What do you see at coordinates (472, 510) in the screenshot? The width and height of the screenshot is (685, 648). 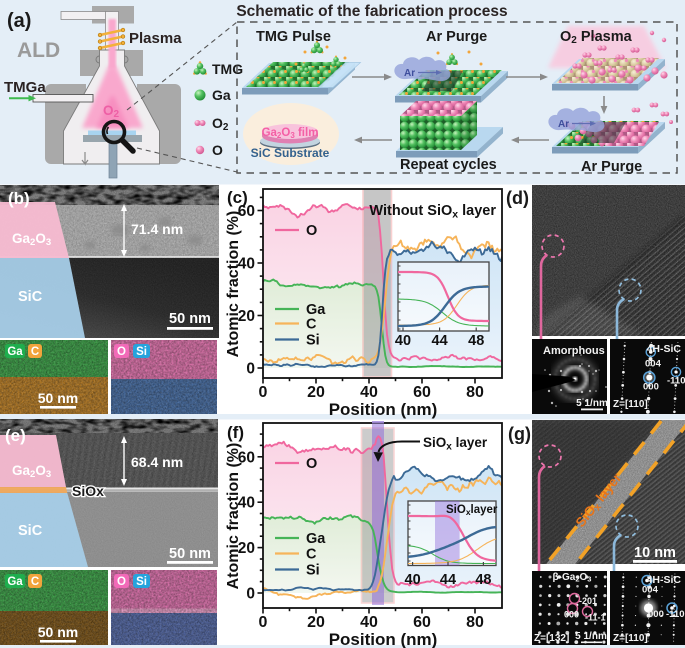 I see `svg-text: SiOxlayer` at bounding box center [472, 510].